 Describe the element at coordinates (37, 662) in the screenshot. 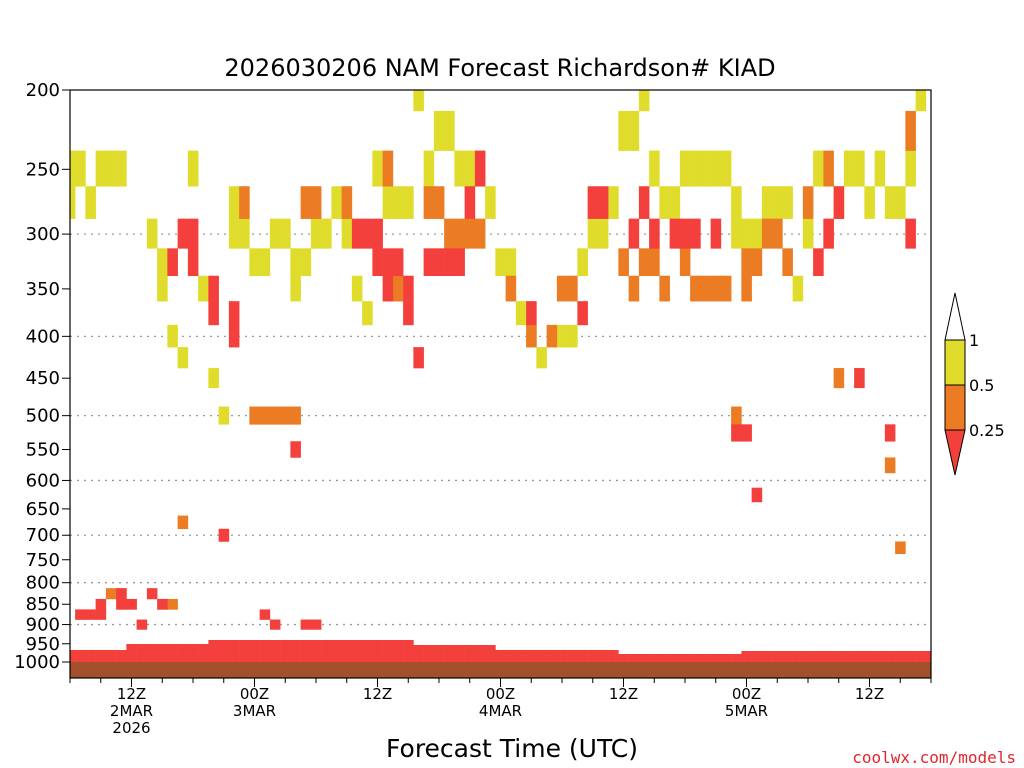

I see `y-tick-label-1000: 1000` at that location.